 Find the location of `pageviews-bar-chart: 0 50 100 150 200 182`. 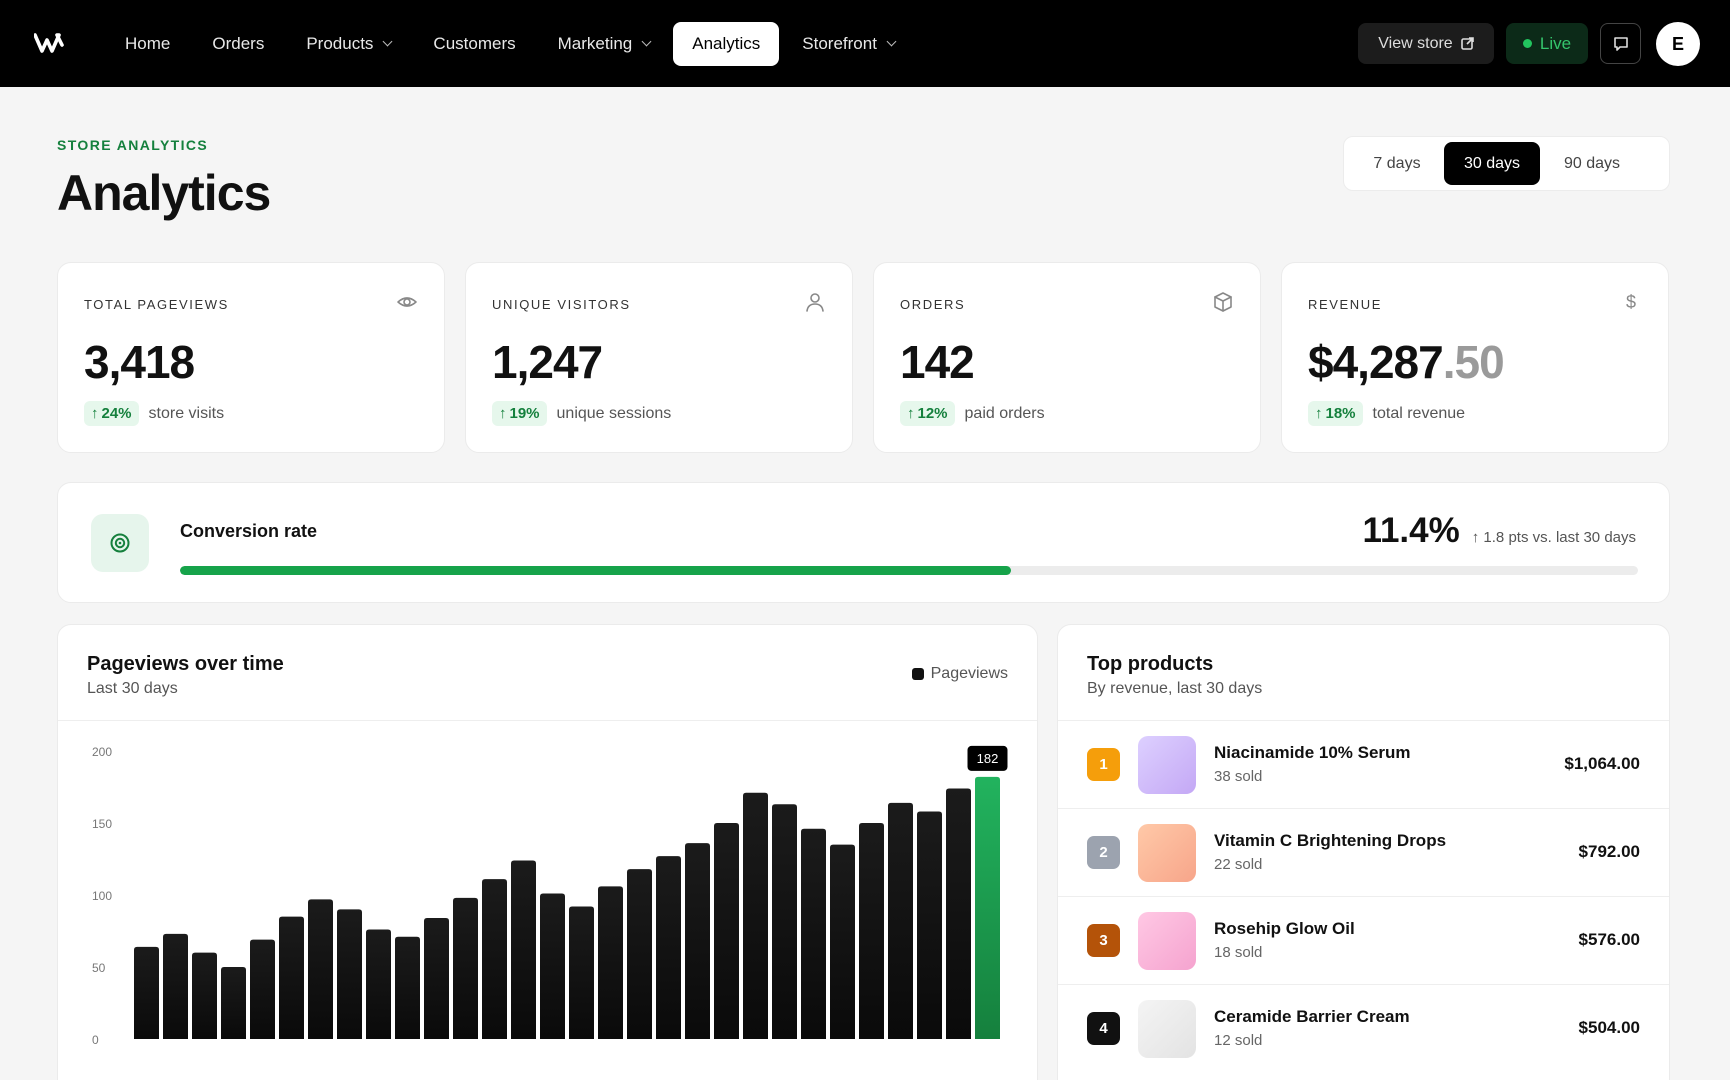

pageviews-bar-chart: 0 50 100 150 200 182 is located at coordinates (550, 896).